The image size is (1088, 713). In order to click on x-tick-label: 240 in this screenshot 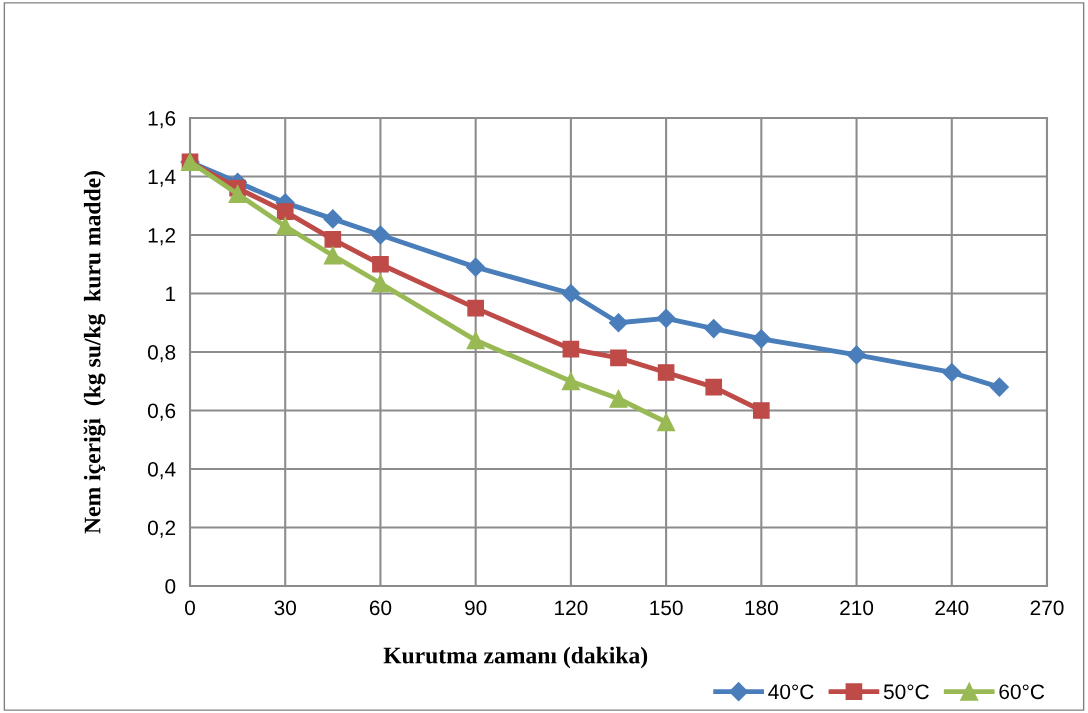, I will do `click(952, 608)`.